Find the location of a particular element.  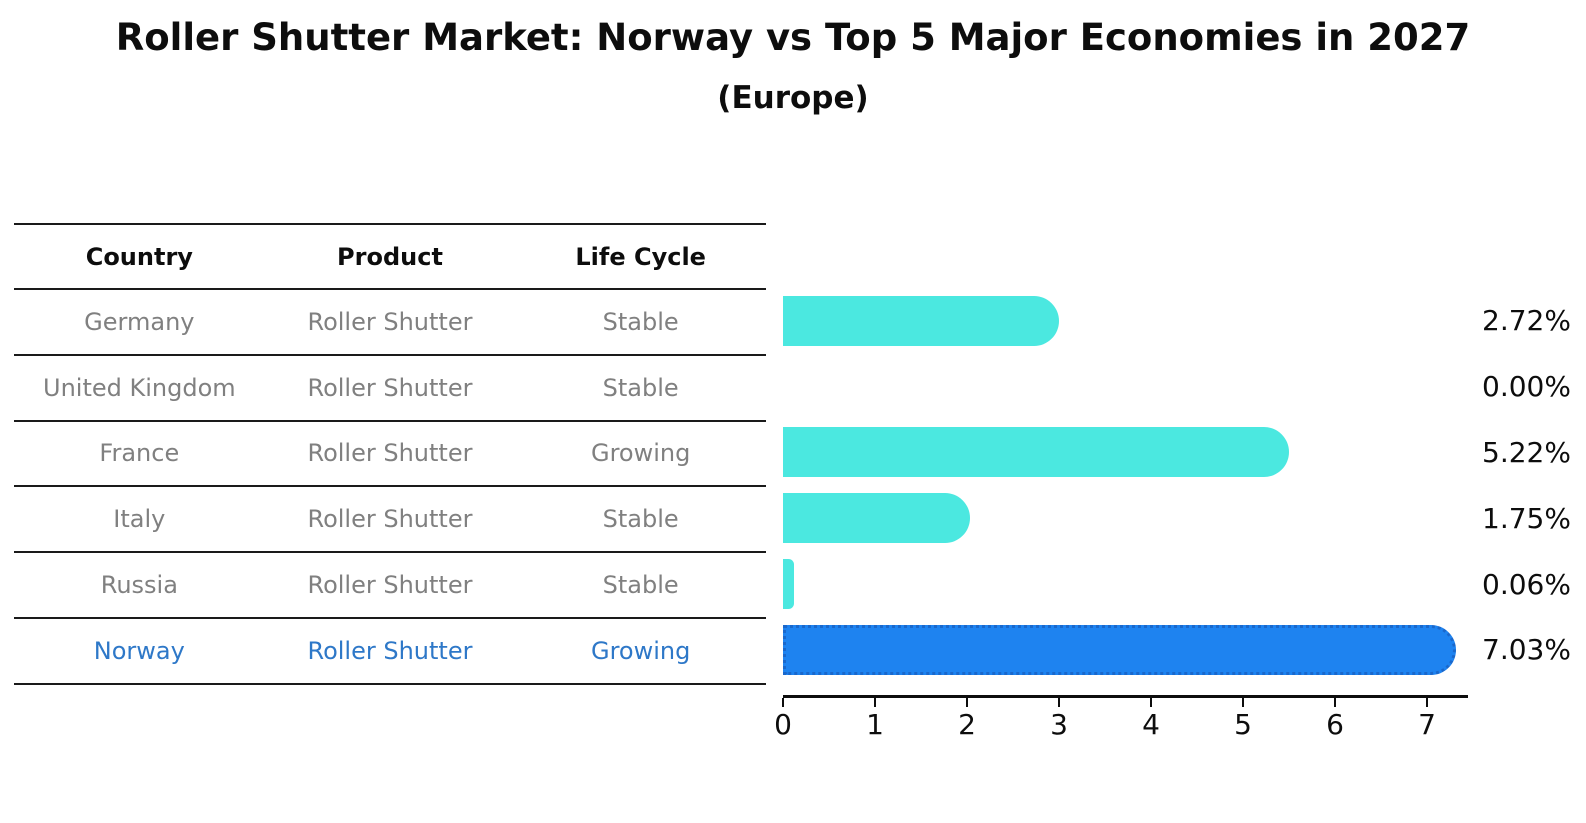

table-cell-country: France is located at coordinates (139, 453).